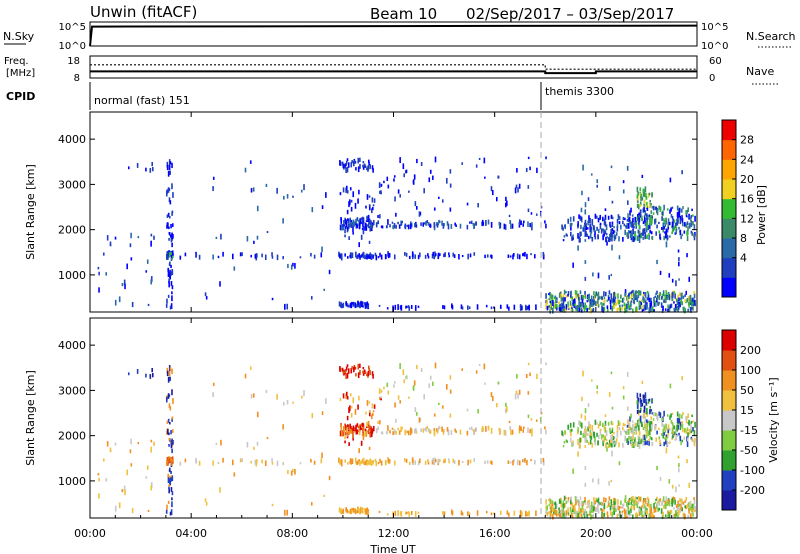 Image resolution: width=800 pixels, height=554 pixels. I want to click on velocity-colorbar-label: Velocity [m s⁻¹], so click(773, 419).